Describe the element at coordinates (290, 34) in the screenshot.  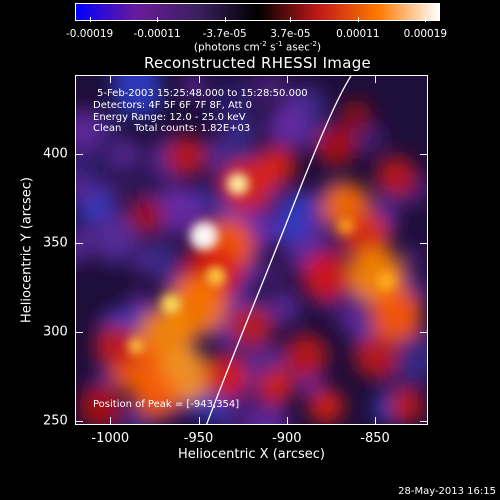
I see `colorbar-tick-label: 3.7e-05` at that location.